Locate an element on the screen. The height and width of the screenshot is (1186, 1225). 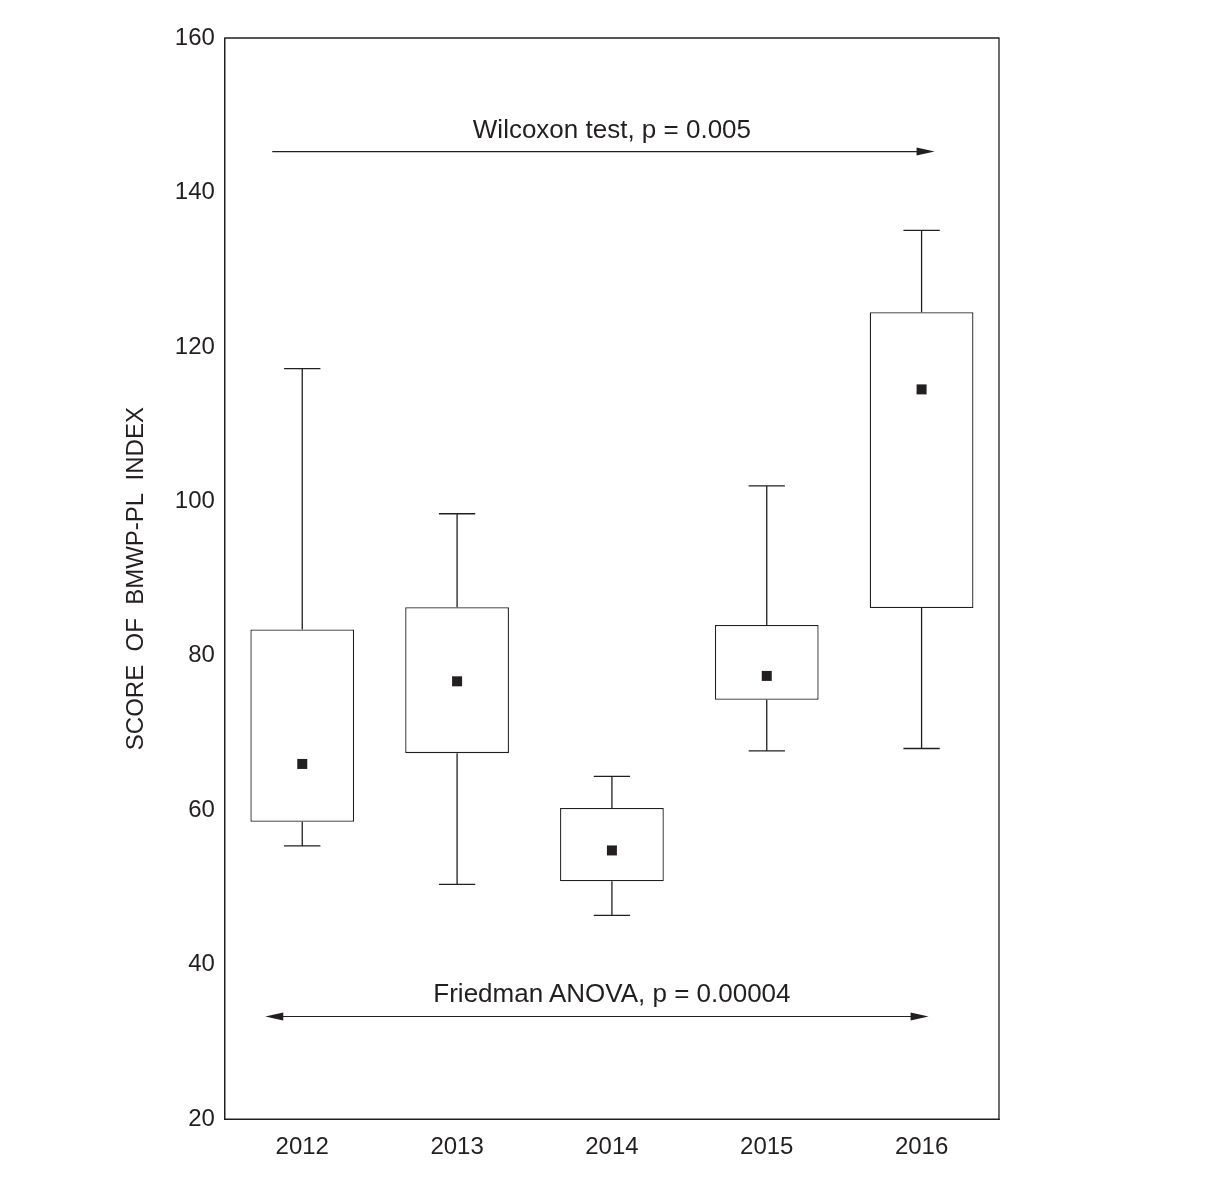
y-tick-label: 120 is located at coordinates (194, 345).